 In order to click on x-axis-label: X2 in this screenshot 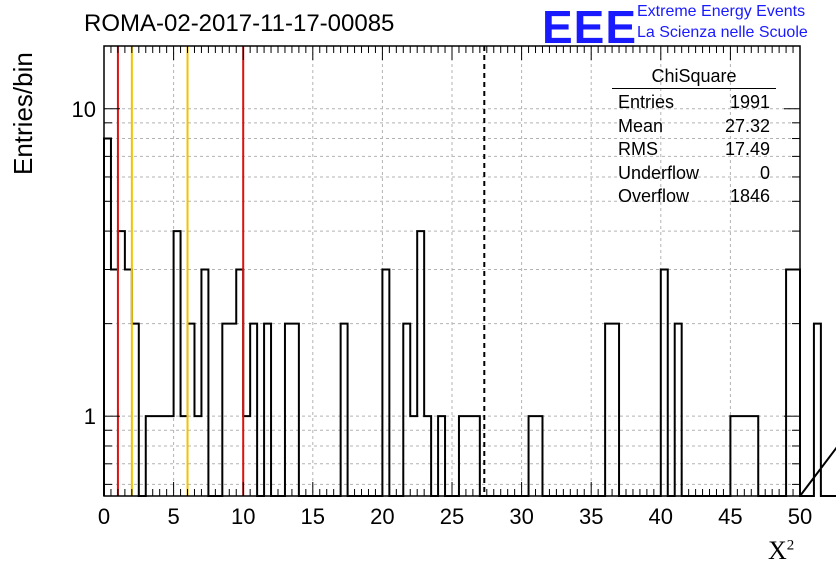, I will do `click(781, 551)`.